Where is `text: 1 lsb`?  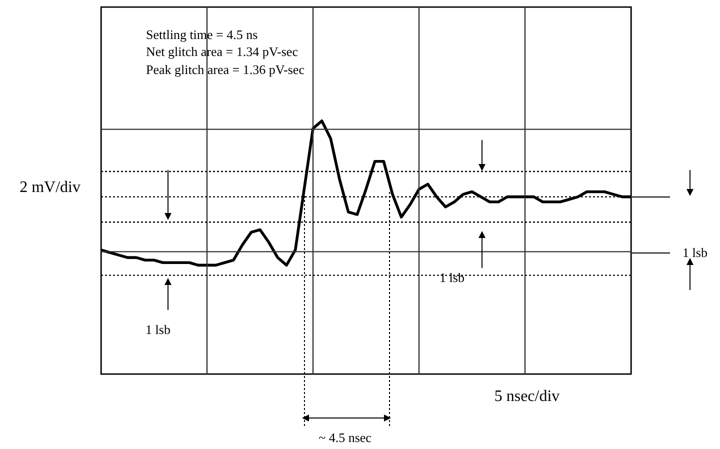 text: 1 lsb is located at coordinates (695, 252).